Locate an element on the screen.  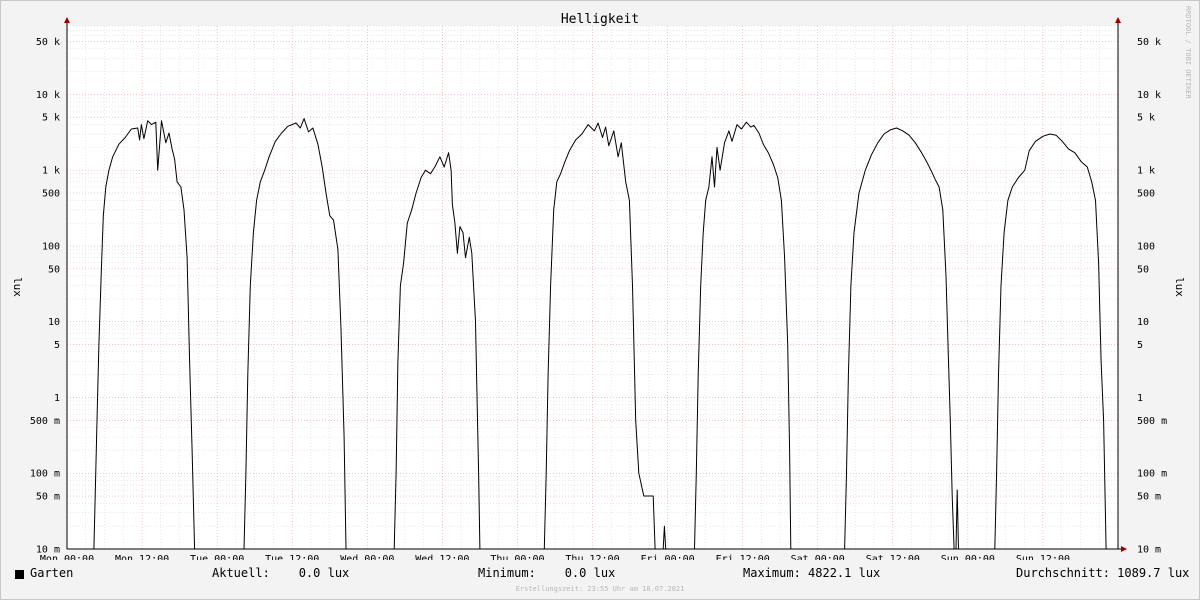
chart-title: Helligkeit is located at coordinates (600, 19).